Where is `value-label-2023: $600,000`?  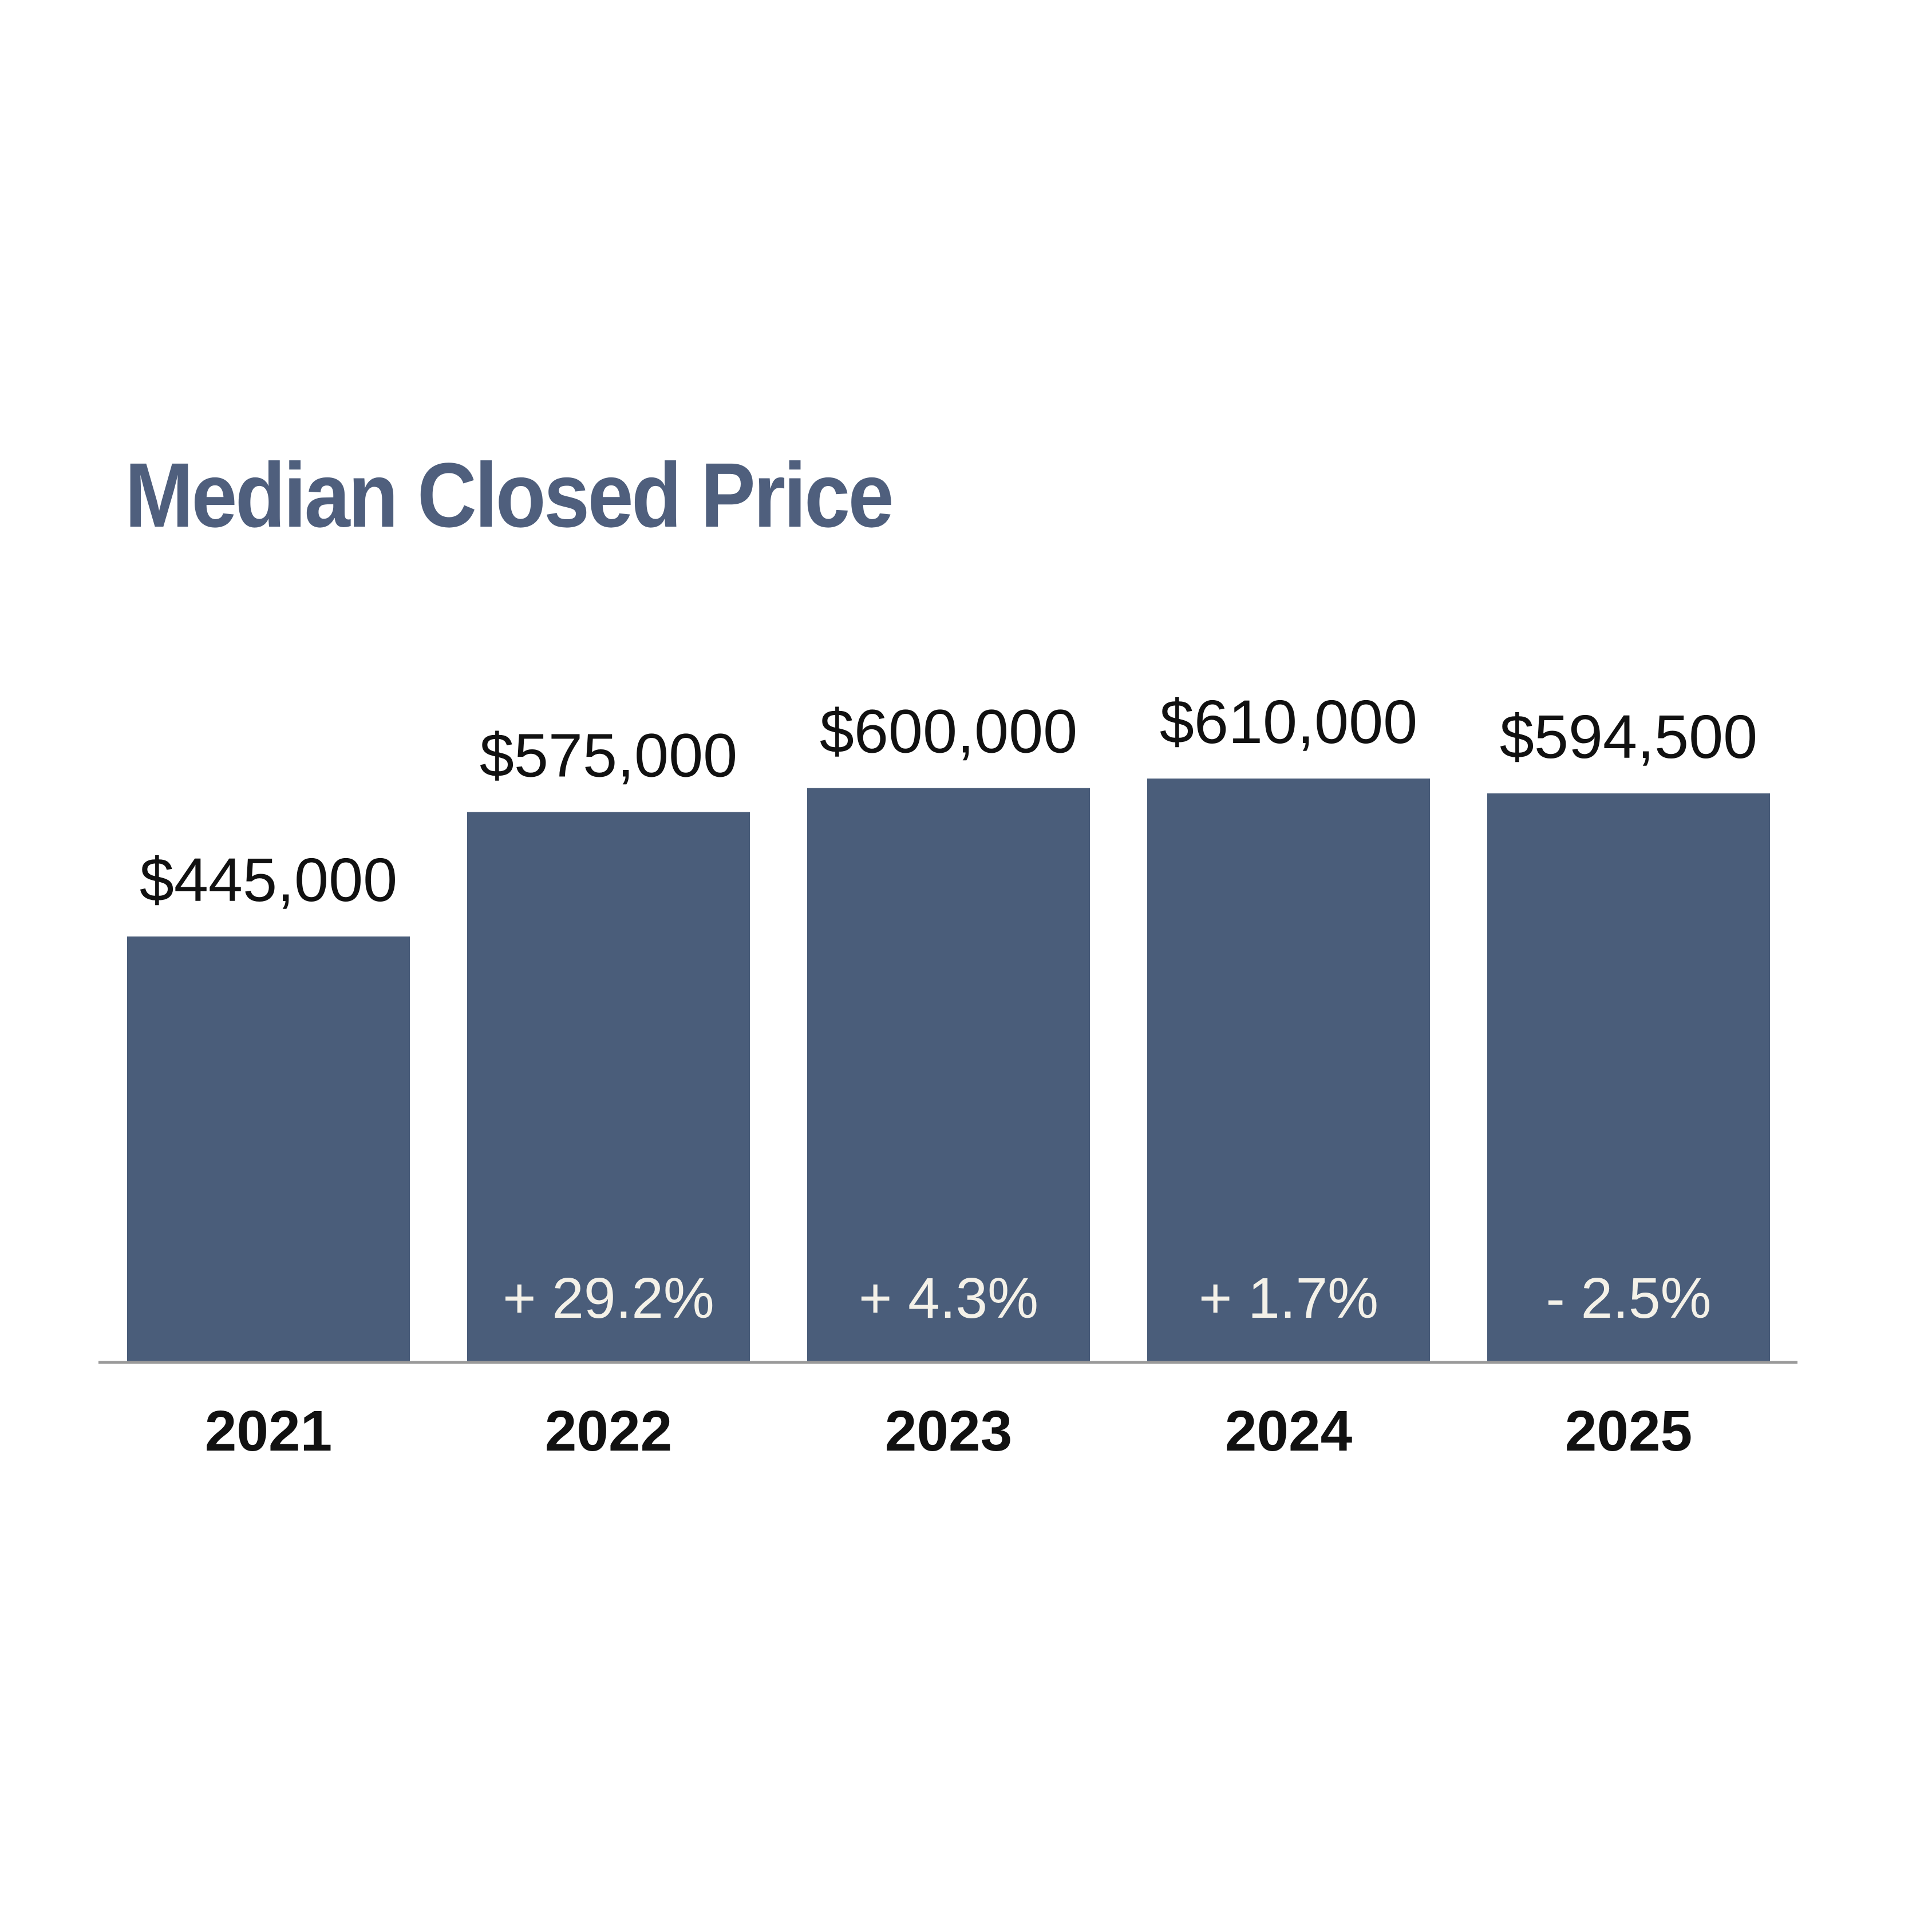 value-label-2023: $600,000 is located at coordinates (948, 731).